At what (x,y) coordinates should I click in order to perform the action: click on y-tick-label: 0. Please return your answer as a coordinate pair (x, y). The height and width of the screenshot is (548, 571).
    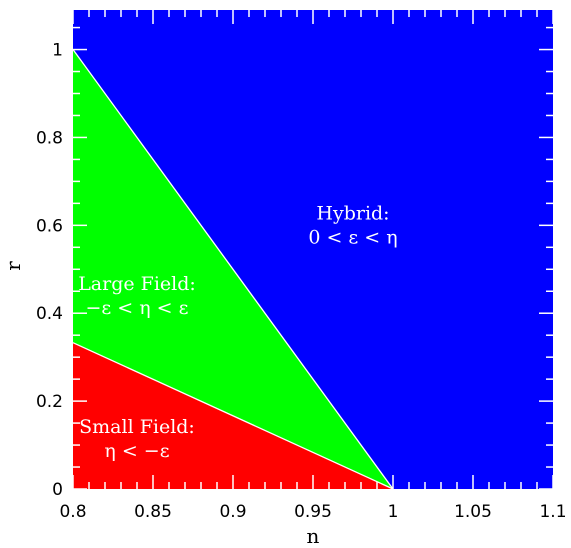
    Looking at the image, I should click on (57, 490).